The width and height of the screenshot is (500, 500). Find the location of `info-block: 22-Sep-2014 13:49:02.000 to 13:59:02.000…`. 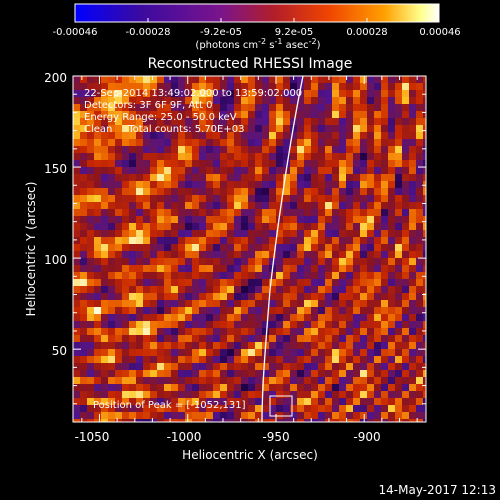

info-block: 22-Sep-2014 13:49:02.000 to 13:59:02.000… is located at coordinates (193, 111).